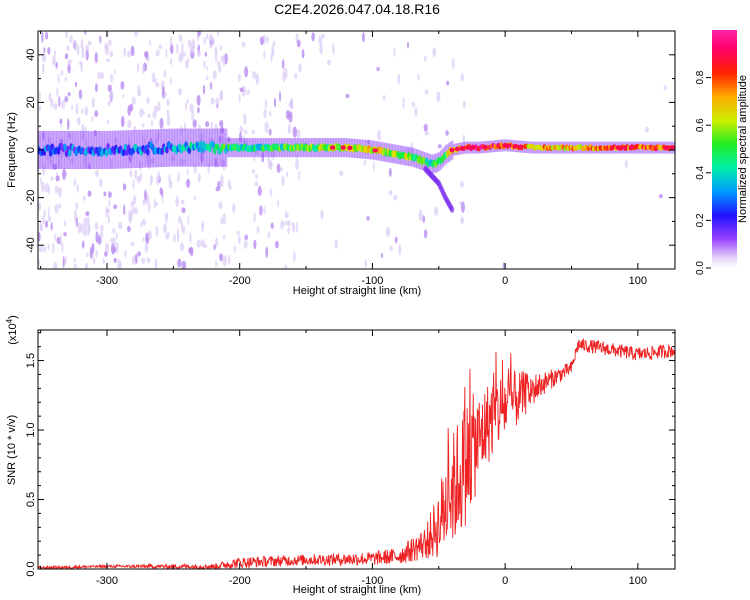 The width and height of the screenshot is (750, 600). I want to click on spec-xtick-label: 100, so click(638, 281).